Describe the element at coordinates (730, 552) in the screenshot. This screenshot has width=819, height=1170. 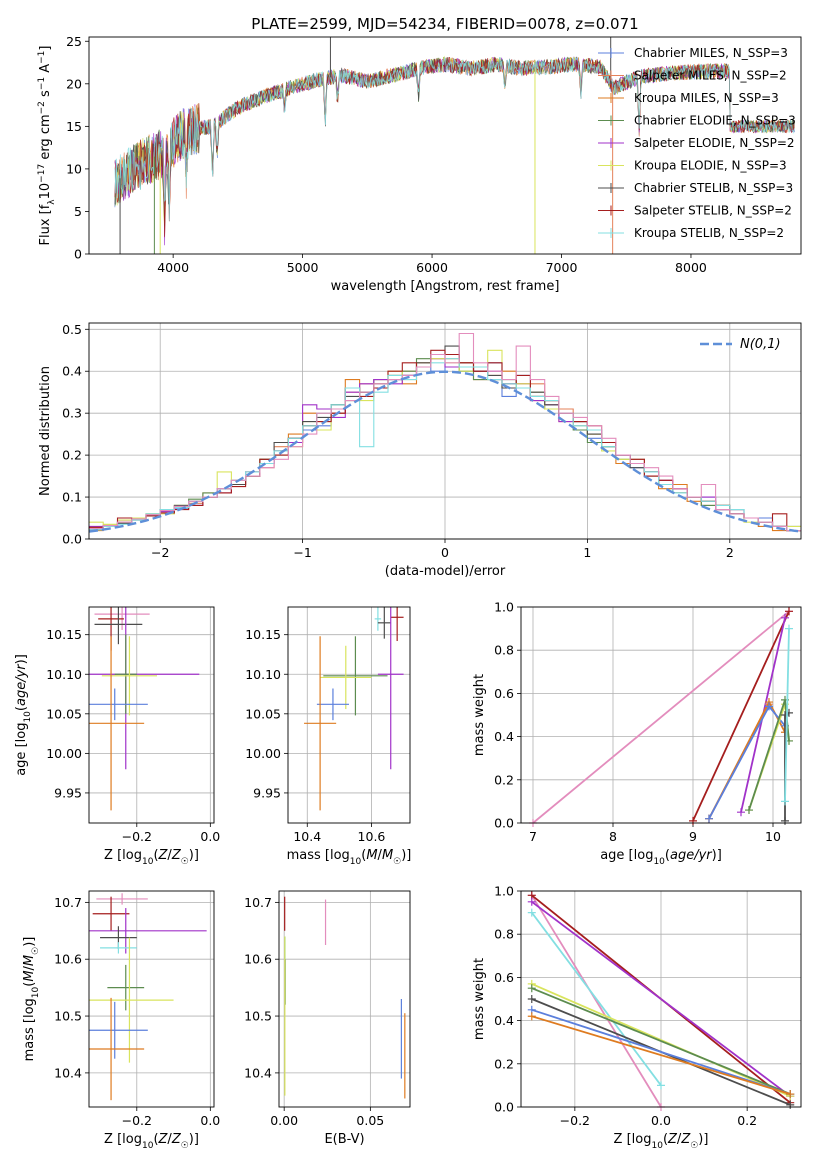
I see `x-tick-label: 2` at that location.